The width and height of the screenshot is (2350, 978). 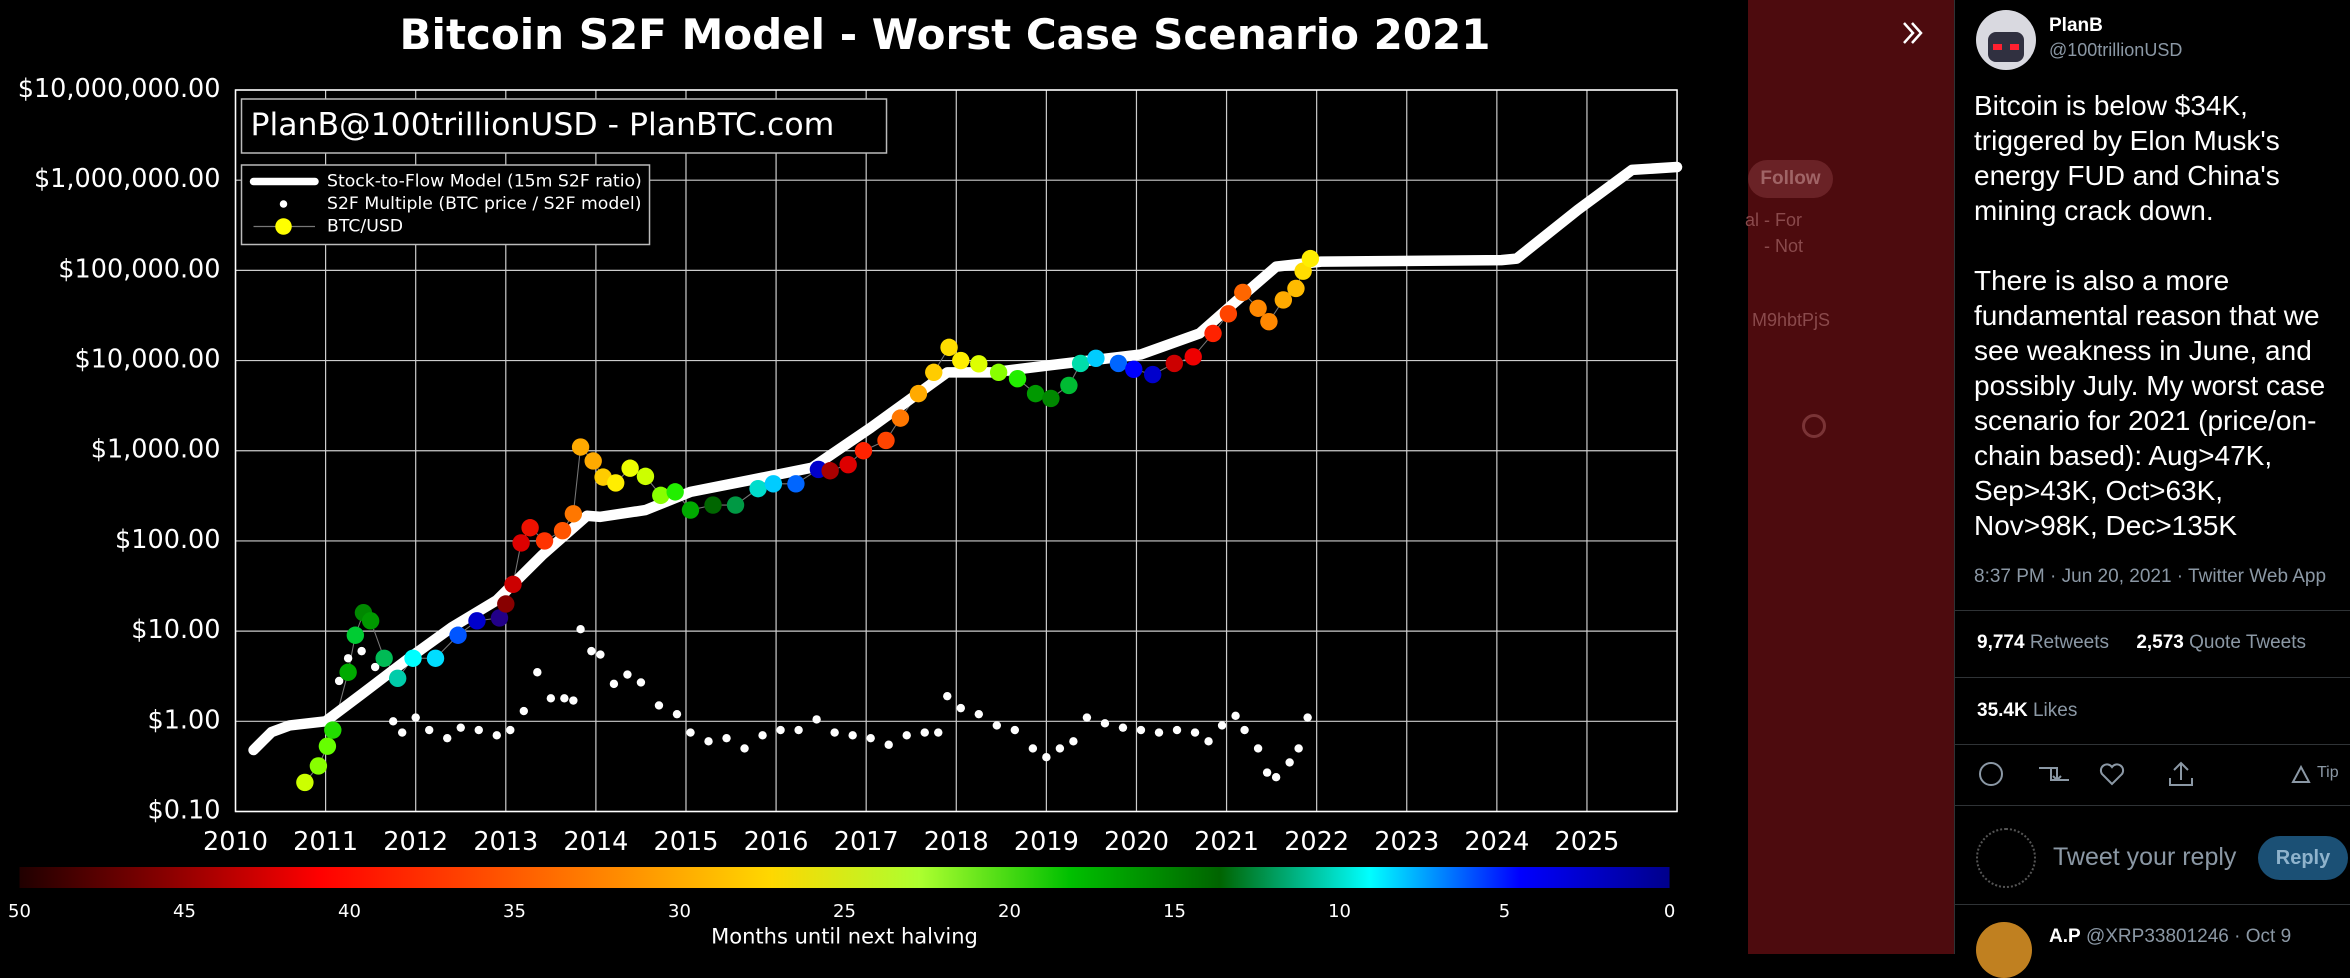 What do you see at coordinates (119, 89) in the screenshot?
I see `y-tick-label: $10,000,000.00` at bounding box center [119, 89].